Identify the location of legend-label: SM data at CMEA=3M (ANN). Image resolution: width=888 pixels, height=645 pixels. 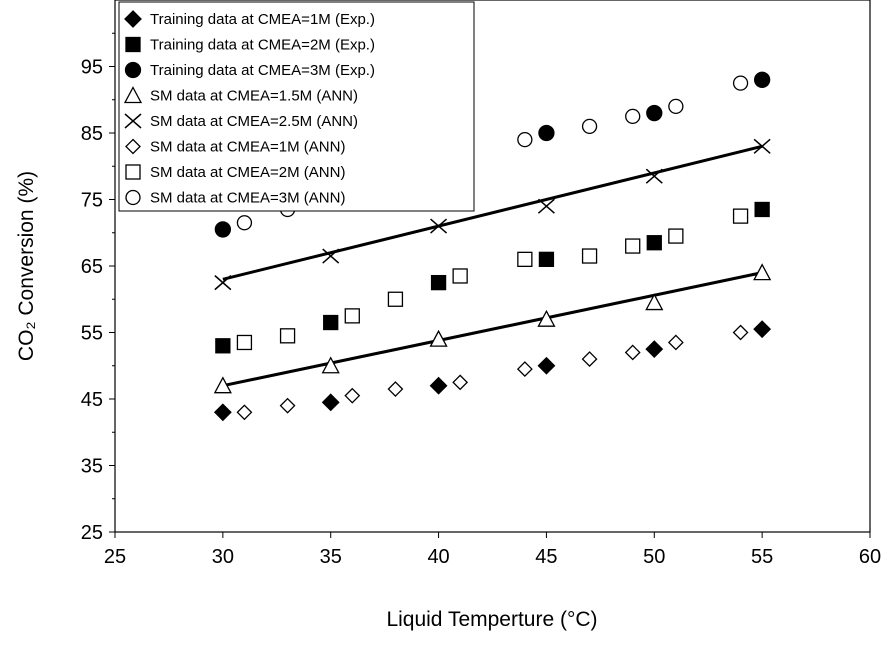
(247, 198).